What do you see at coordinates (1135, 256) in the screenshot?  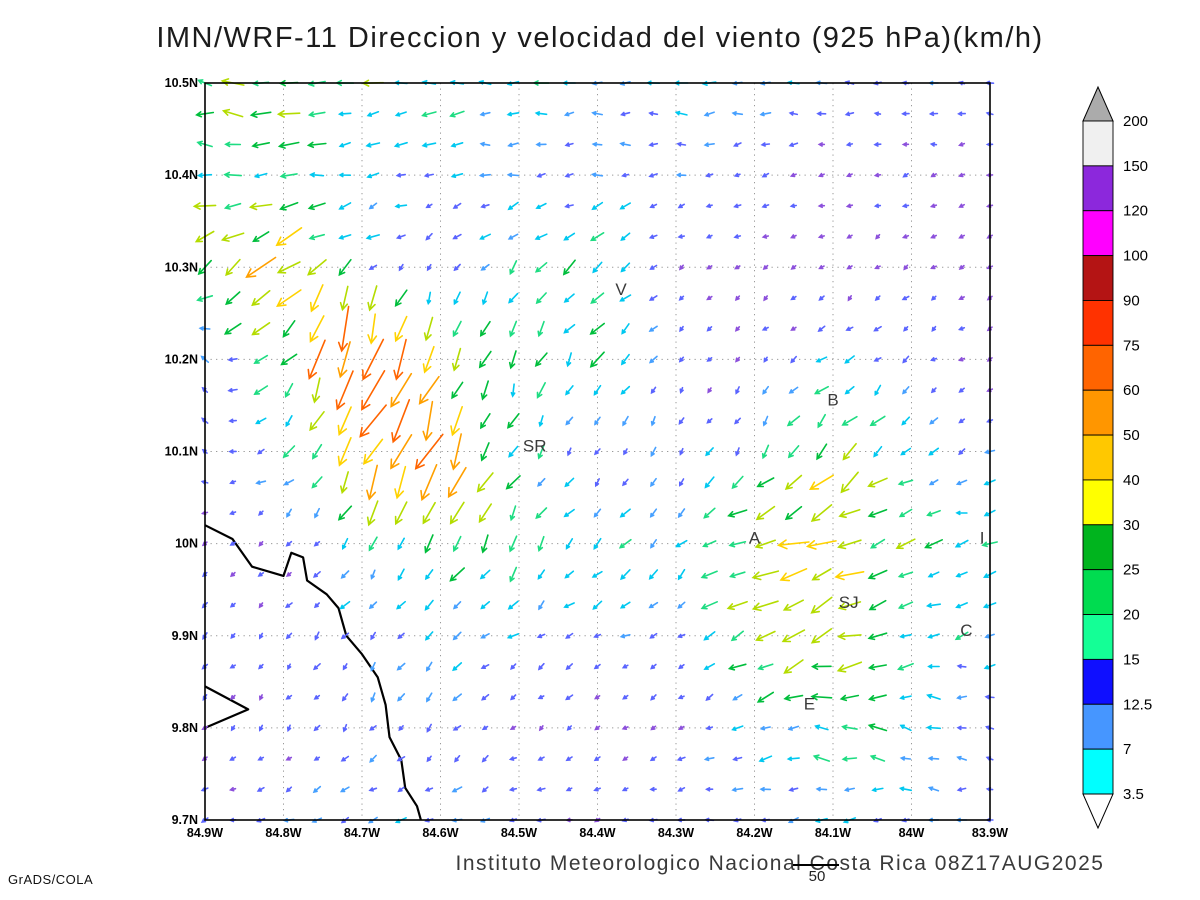 I see `colorbar-level-label: 100` at bounding box center [1135, 256].